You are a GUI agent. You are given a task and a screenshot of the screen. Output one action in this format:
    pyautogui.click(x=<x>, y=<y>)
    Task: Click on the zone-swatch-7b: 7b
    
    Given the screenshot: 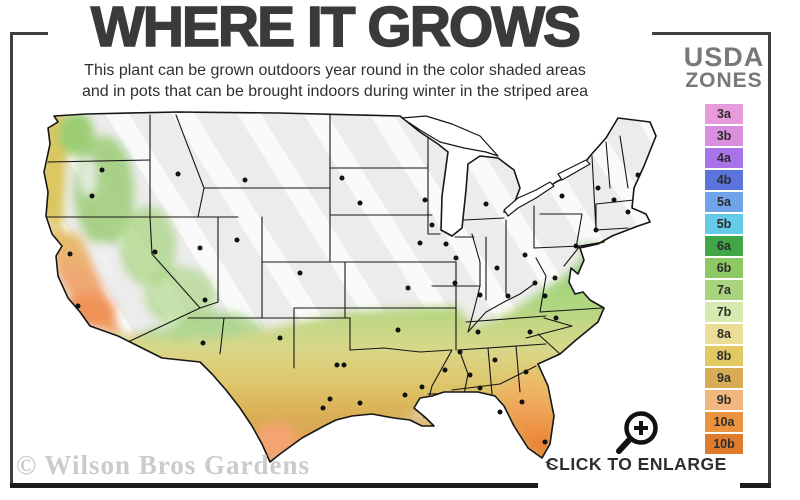 What is the action you would take?
    pyautogui.click(x=724, y=312)
    